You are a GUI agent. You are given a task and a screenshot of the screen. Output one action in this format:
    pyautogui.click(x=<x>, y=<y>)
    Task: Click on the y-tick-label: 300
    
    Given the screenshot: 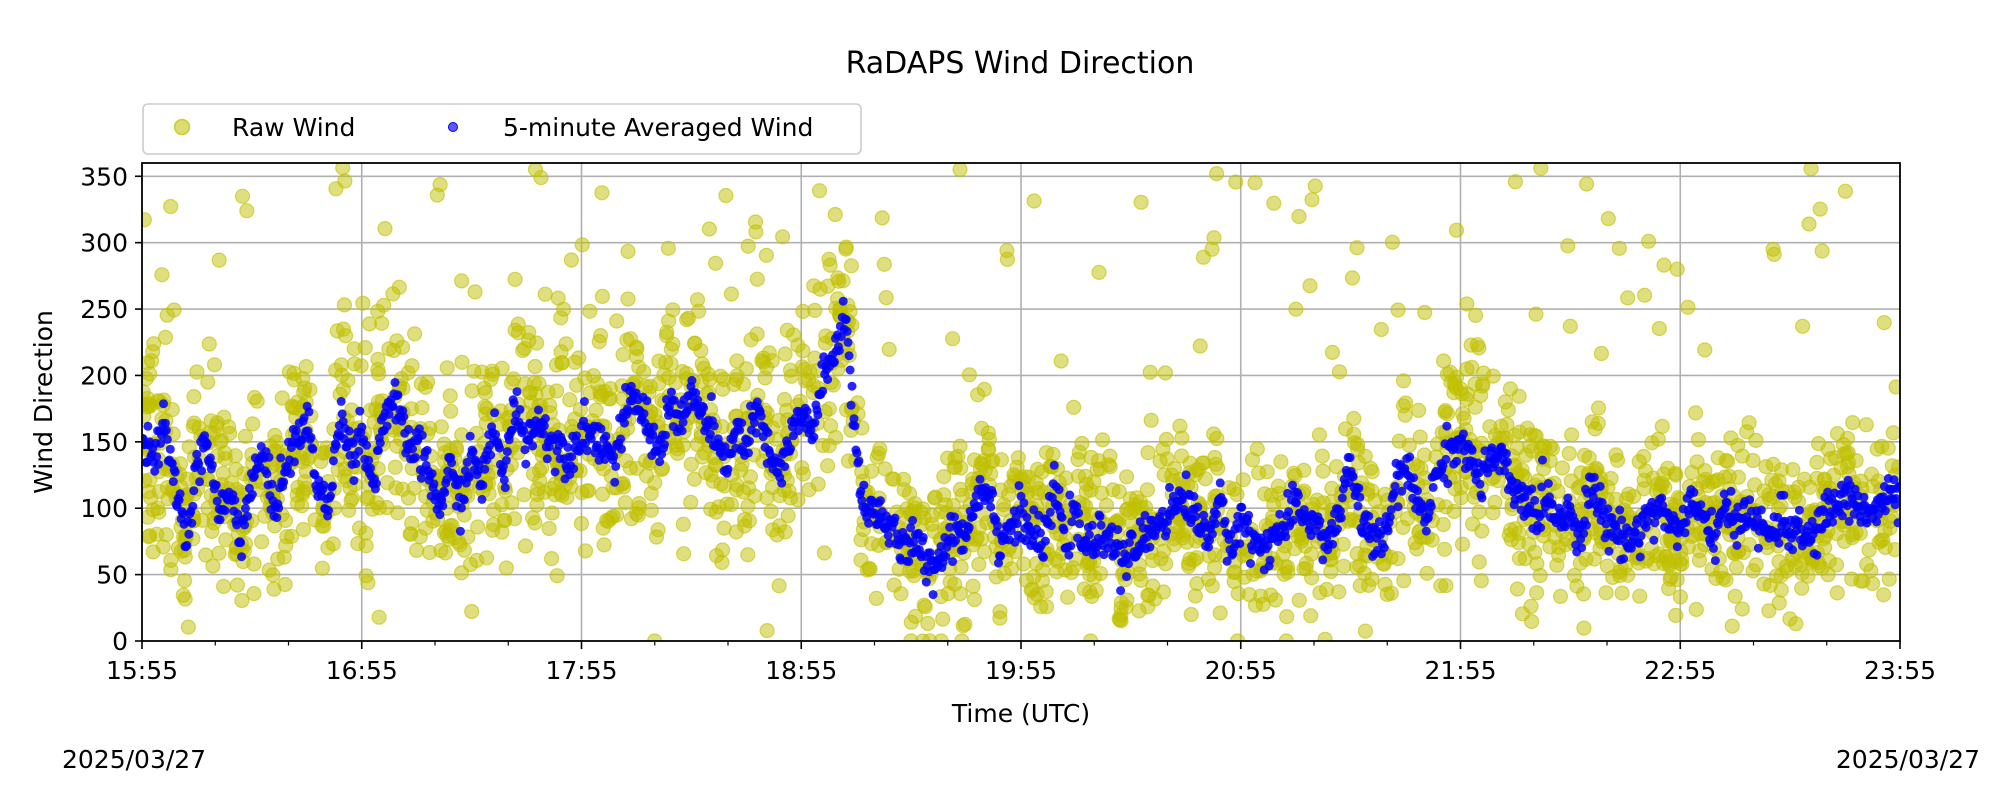 What is the action you would take?
    pyautogui.click(x=104, y=243)
    